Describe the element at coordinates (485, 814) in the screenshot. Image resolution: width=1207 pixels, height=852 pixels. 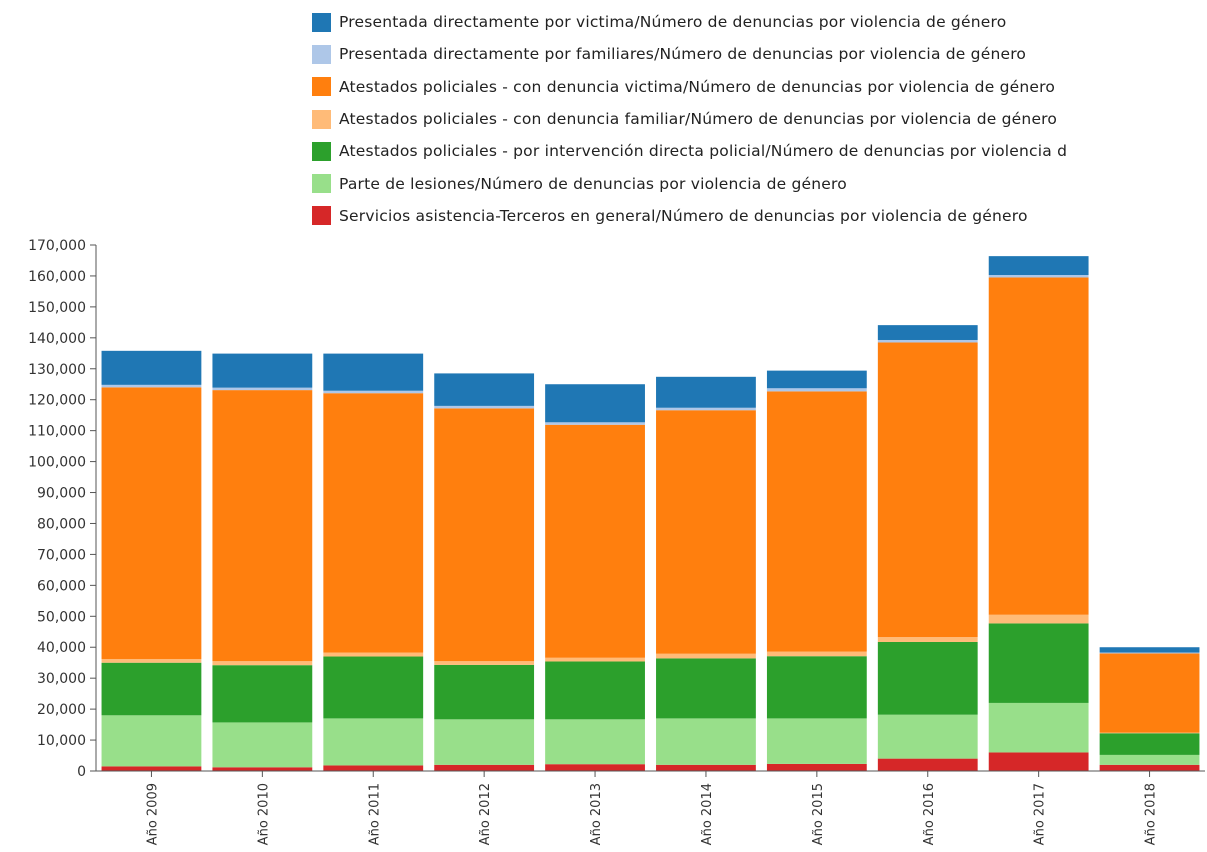
I see `x-tick-label: Año 2012` at that location.